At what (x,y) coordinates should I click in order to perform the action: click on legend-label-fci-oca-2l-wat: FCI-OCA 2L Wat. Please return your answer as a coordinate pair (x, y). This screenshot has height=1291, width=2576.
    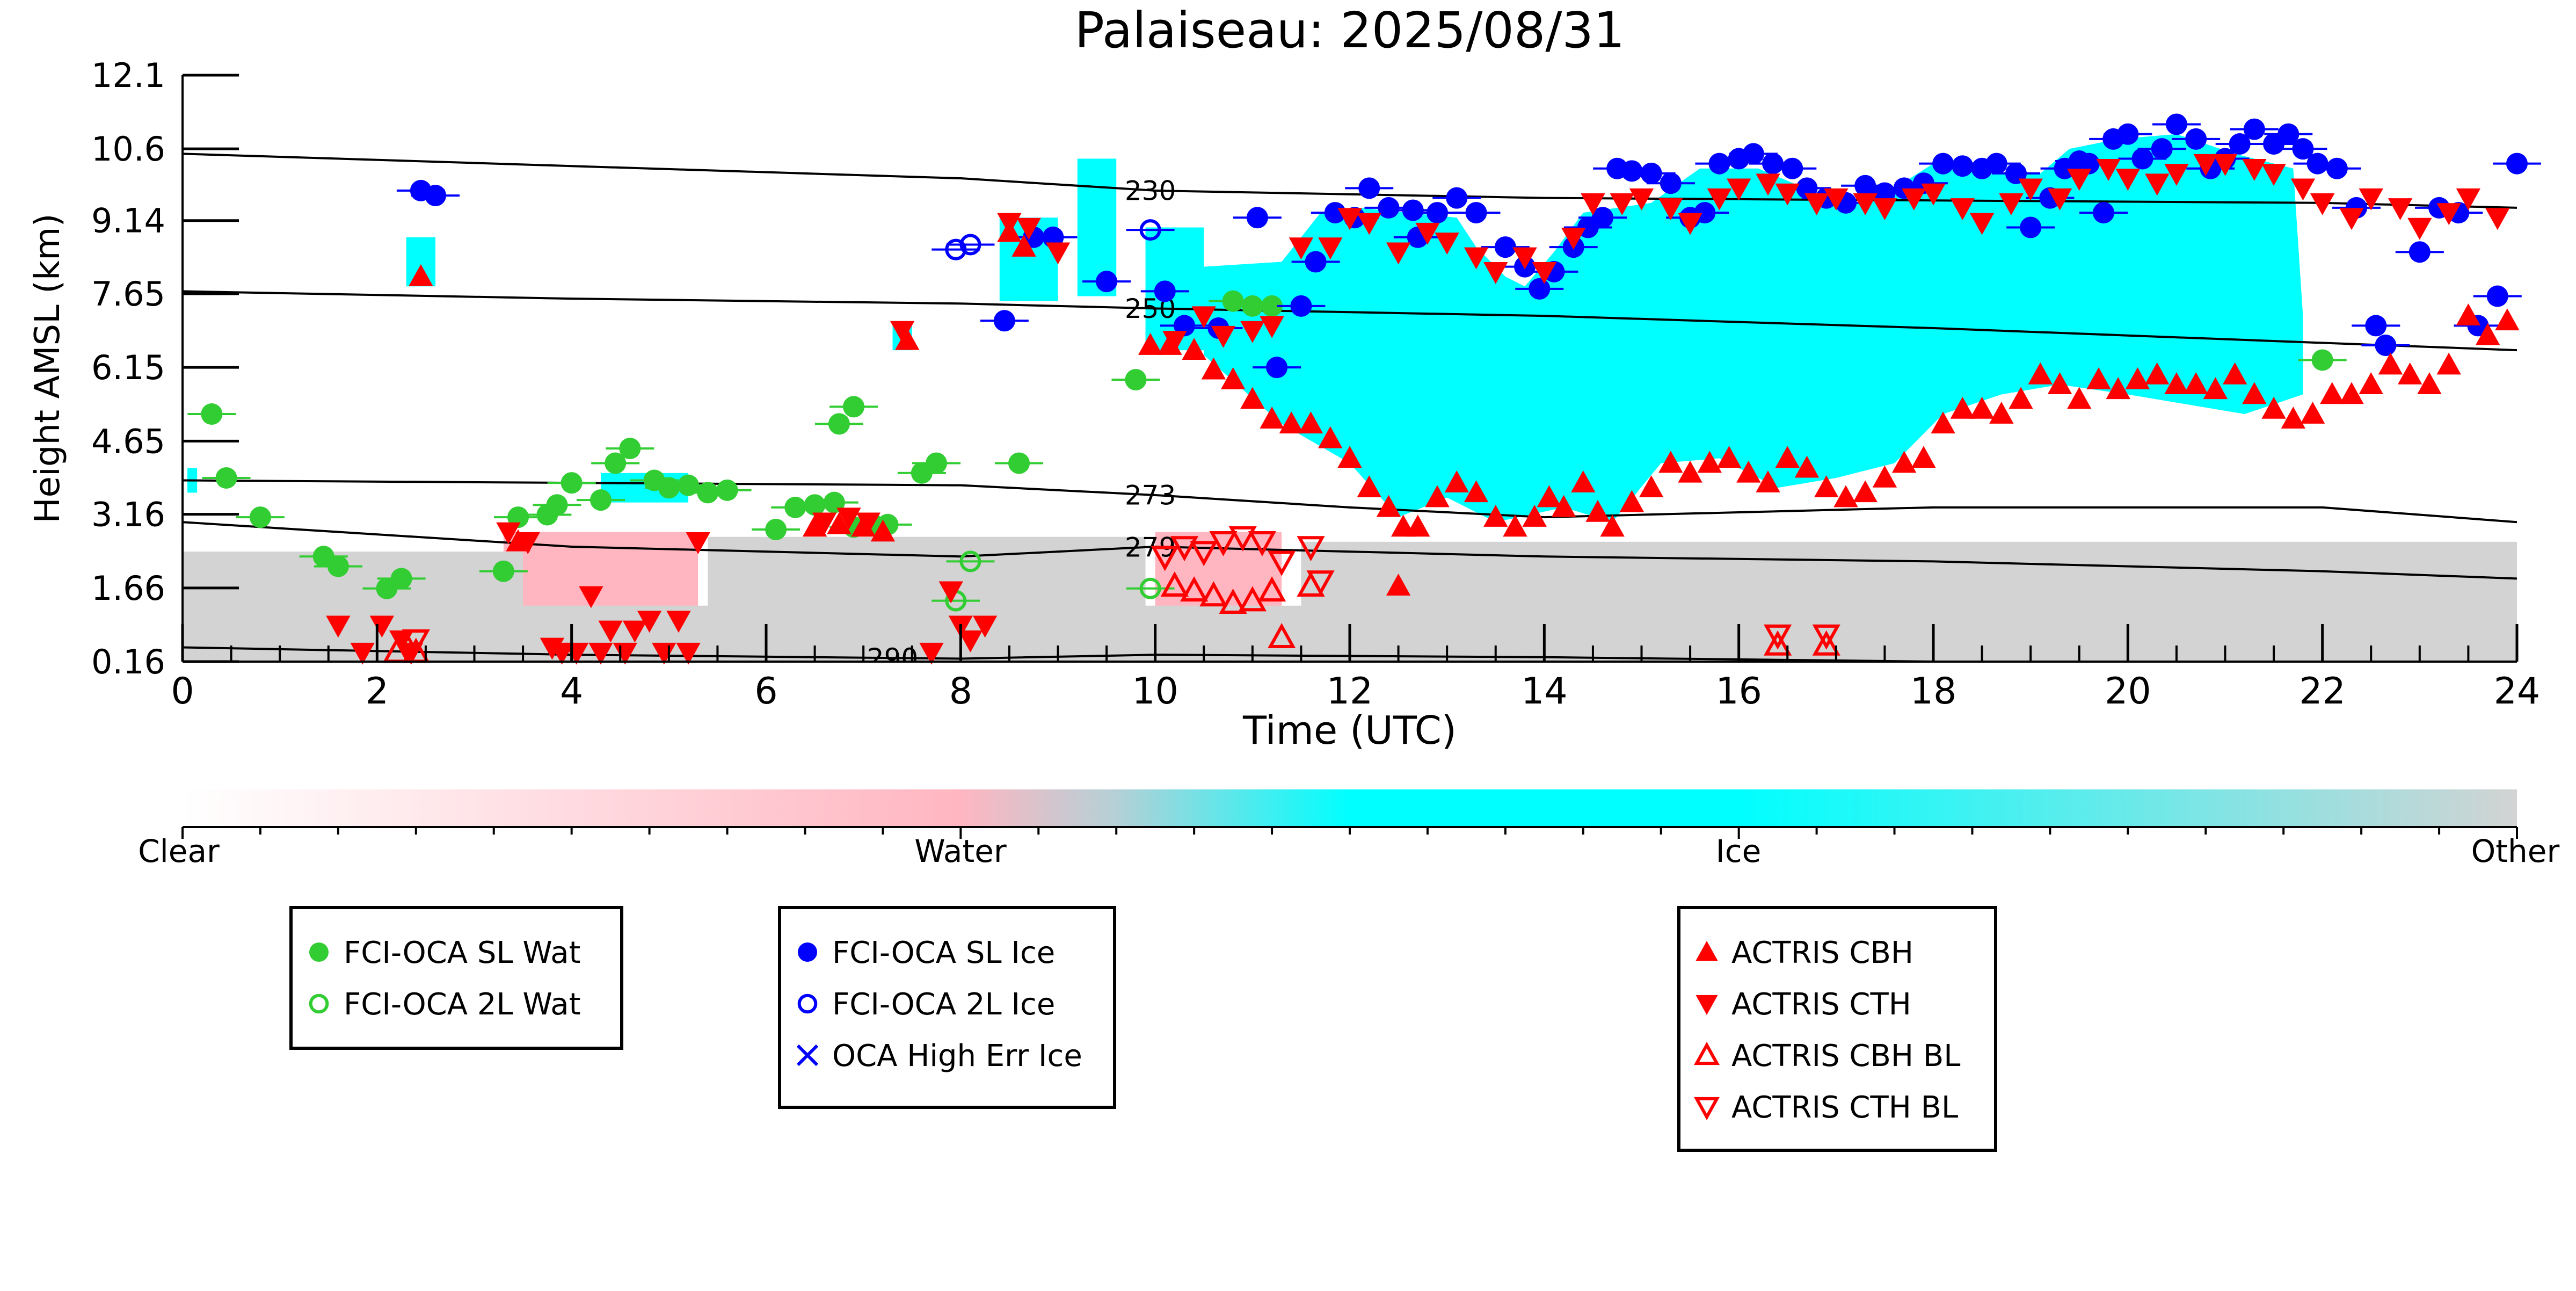
    Looking at the image, I should click on (462, 1004).